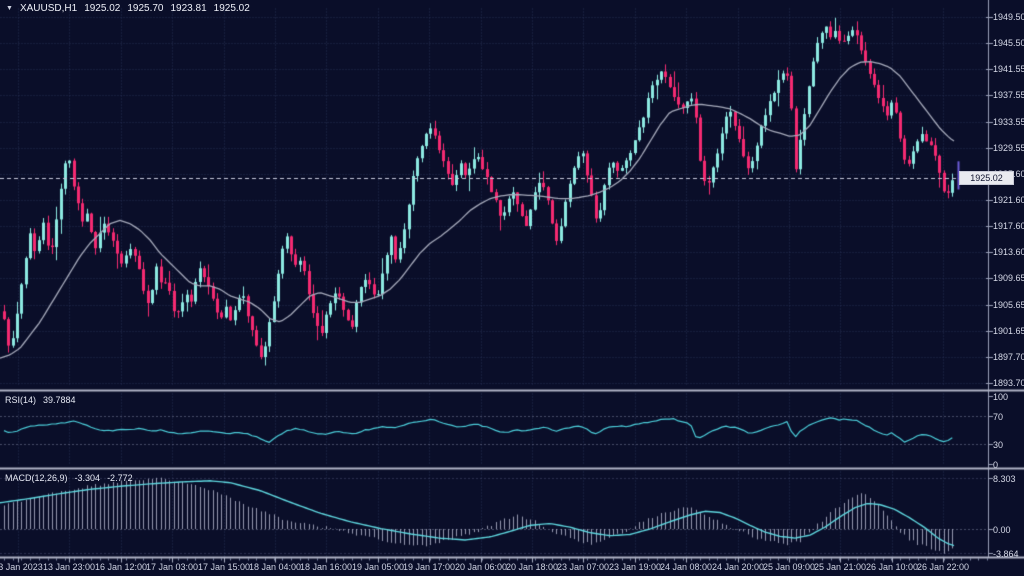 The image size is (1024, 576). I want to click on rsi-tick-label: 100, so click(1001, 397).